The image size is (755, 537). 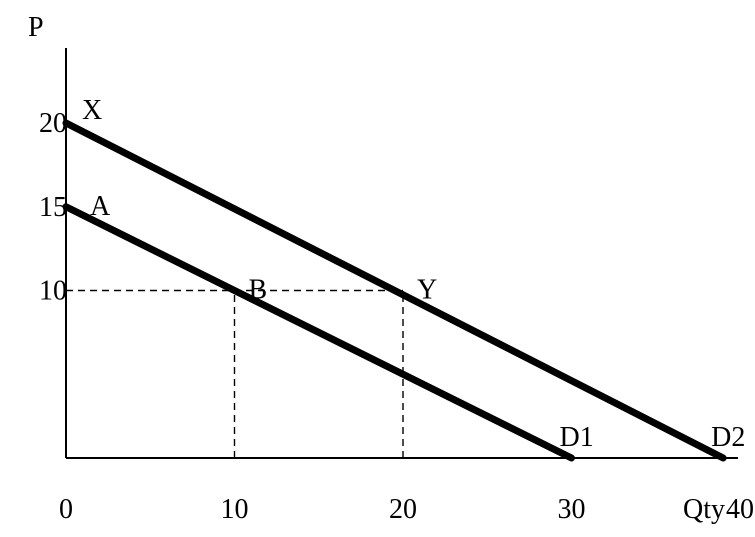 What do you see at coordinates (577, 437) in the screenshot?
I see `series-label-d1: D1` at bounding box center [577, 437].